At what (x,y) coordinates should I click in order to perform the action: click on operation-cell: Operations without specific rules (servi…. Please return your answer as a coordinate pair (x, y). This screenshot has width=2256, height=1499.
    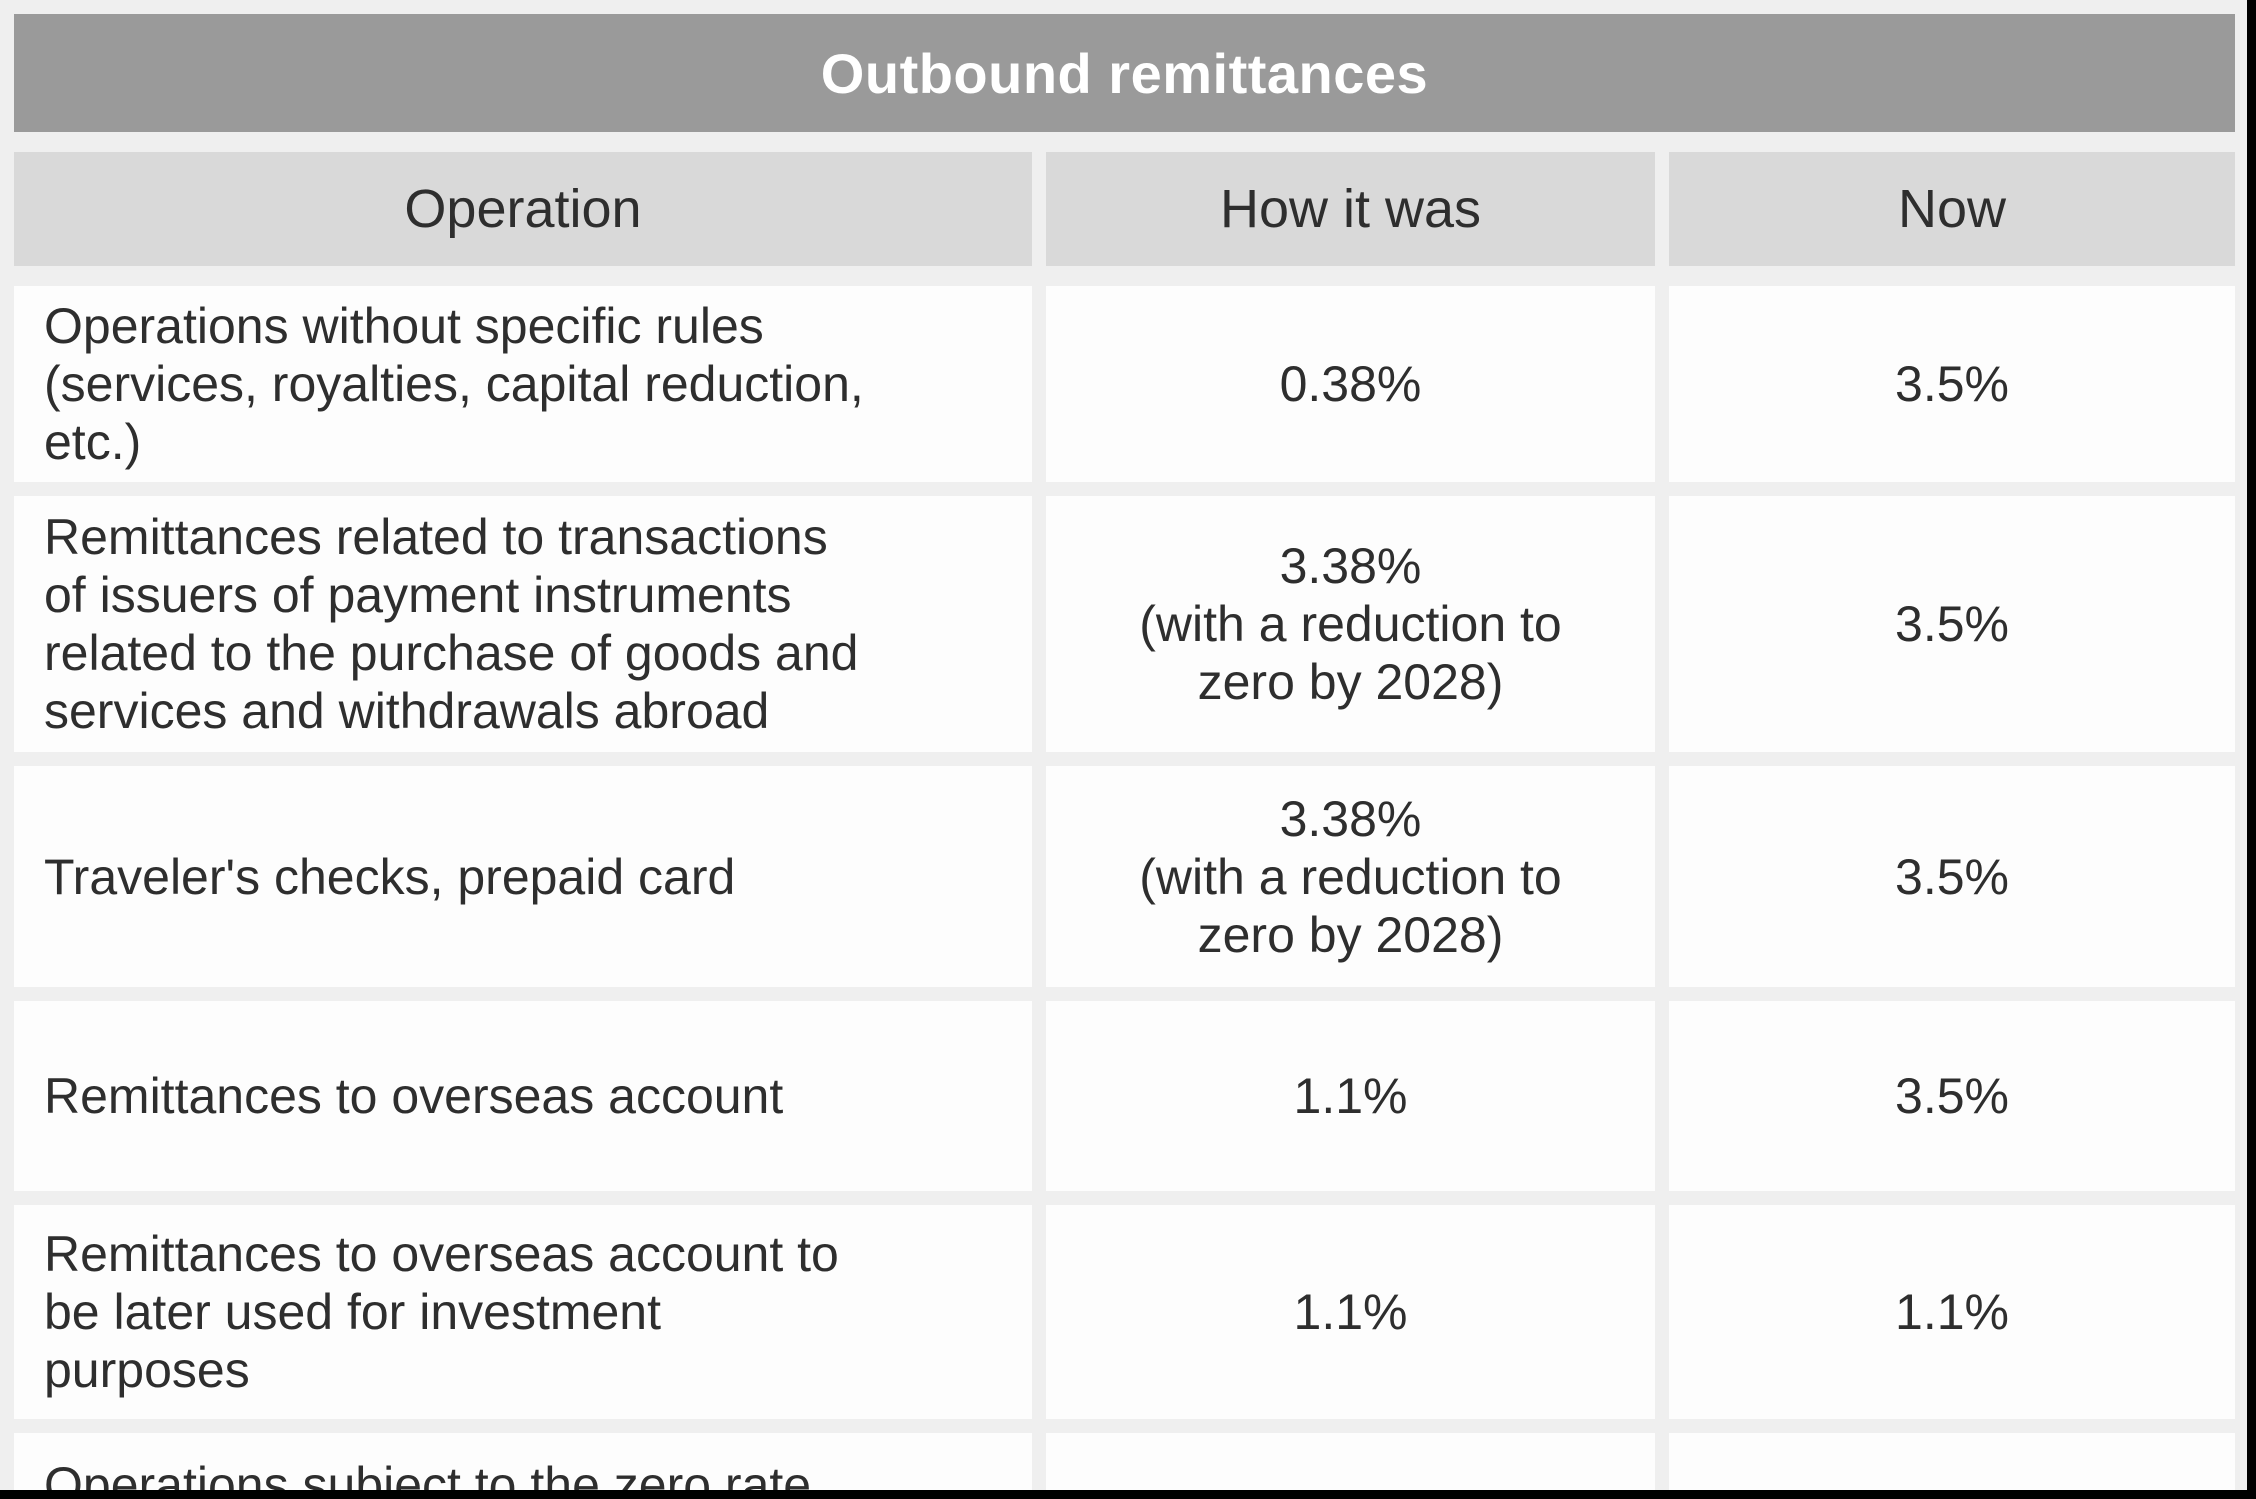
    Looking at the image, I should click on (523, 384).